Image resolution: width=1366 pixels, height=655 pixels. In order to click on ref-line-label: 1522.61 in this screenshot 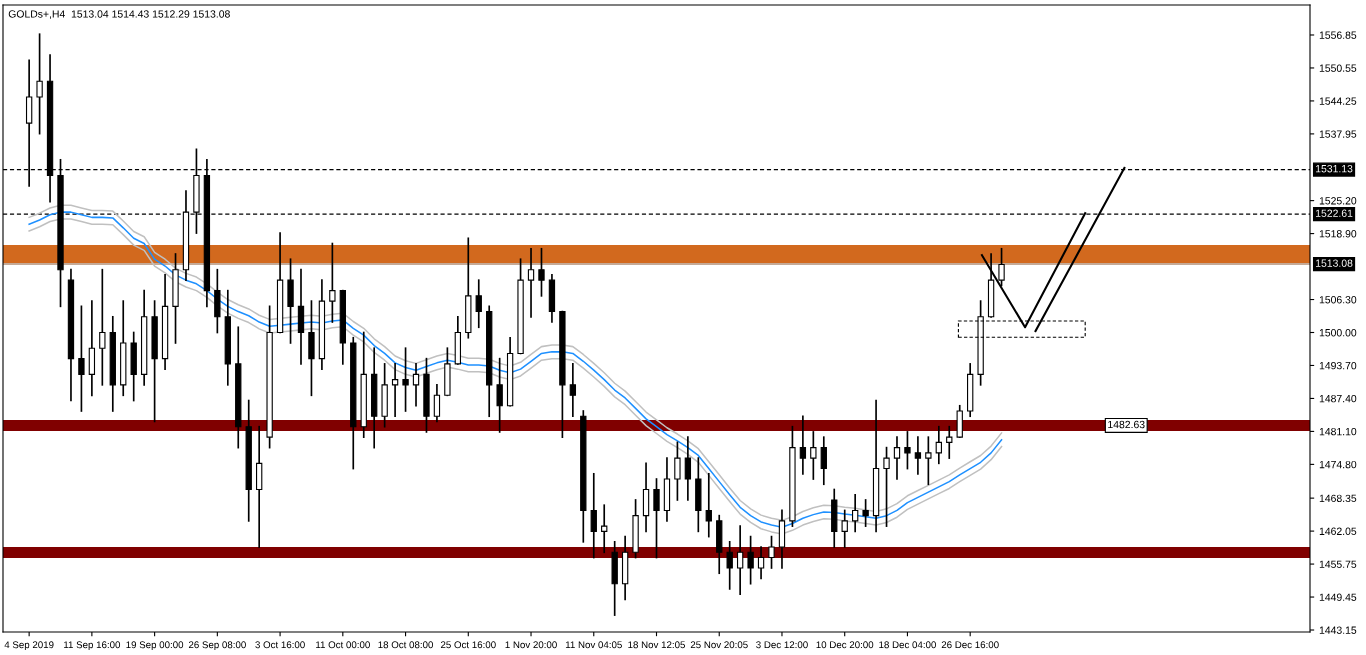, I will do `click(1334, 213)`.